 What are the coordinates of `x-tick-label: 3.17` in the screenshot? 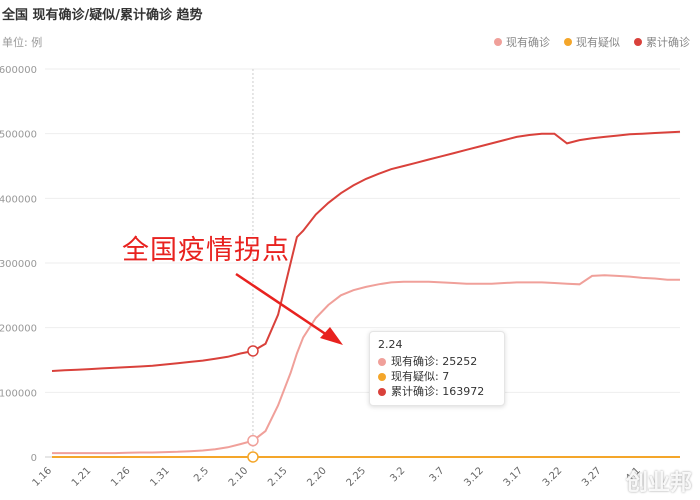 It's located at (514, 477).